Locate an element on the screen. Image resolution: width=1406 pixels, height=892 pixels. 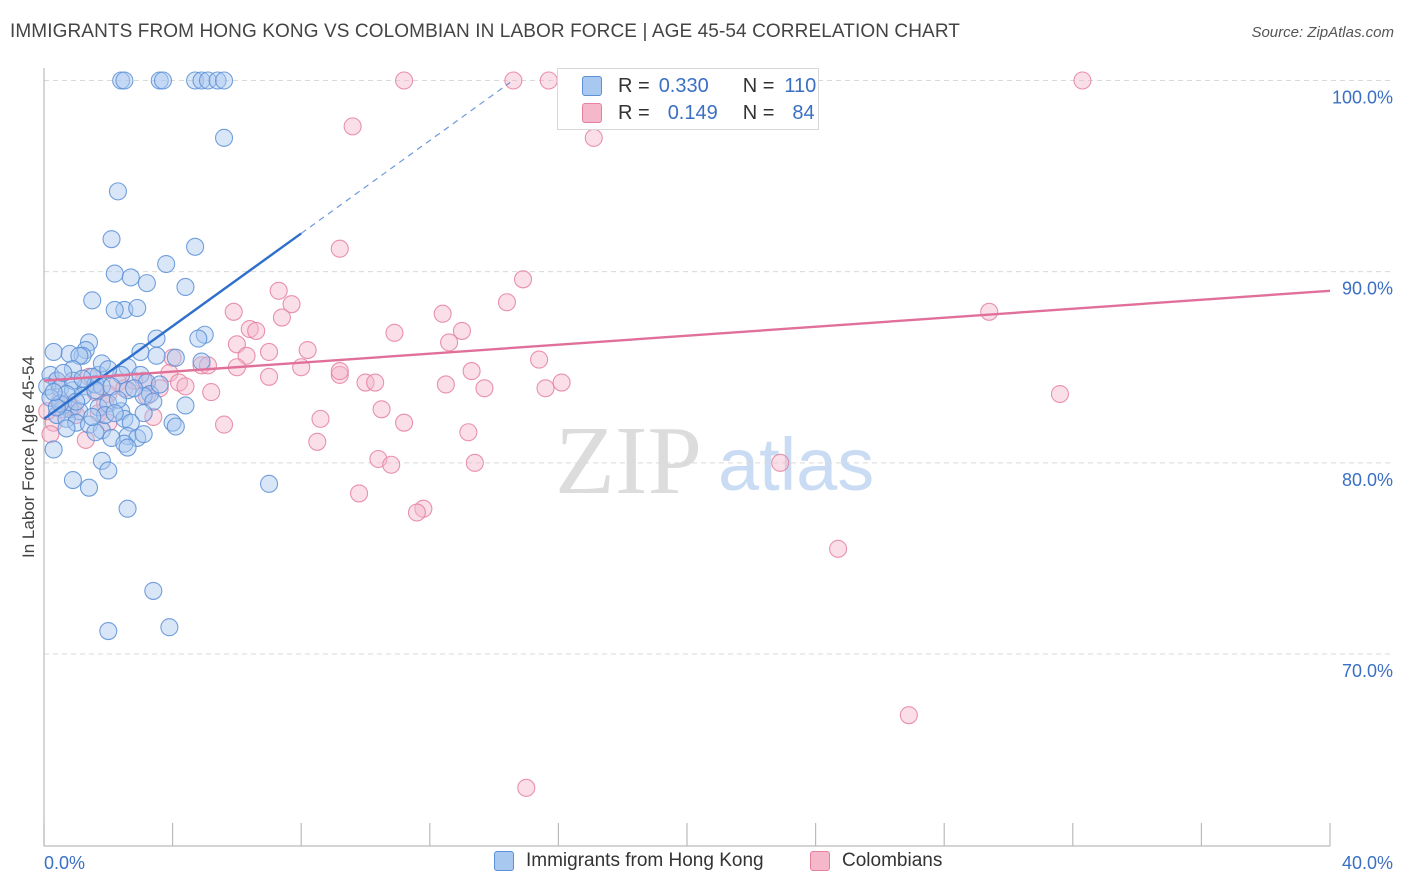
x-ticks is located at coordinates (687, 834).